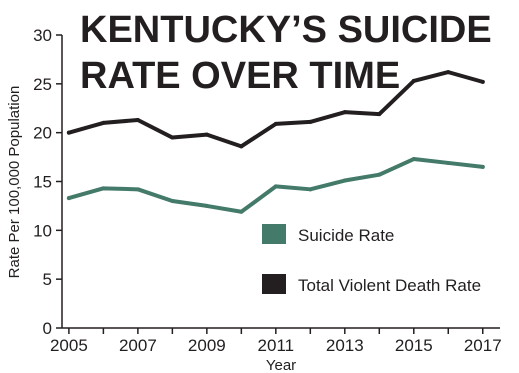  What do you see at coordinates (240, 76) in the screenshot?
I see `chart-title-line-2: RATE OVER TIME` at bounding box center [240, 76].